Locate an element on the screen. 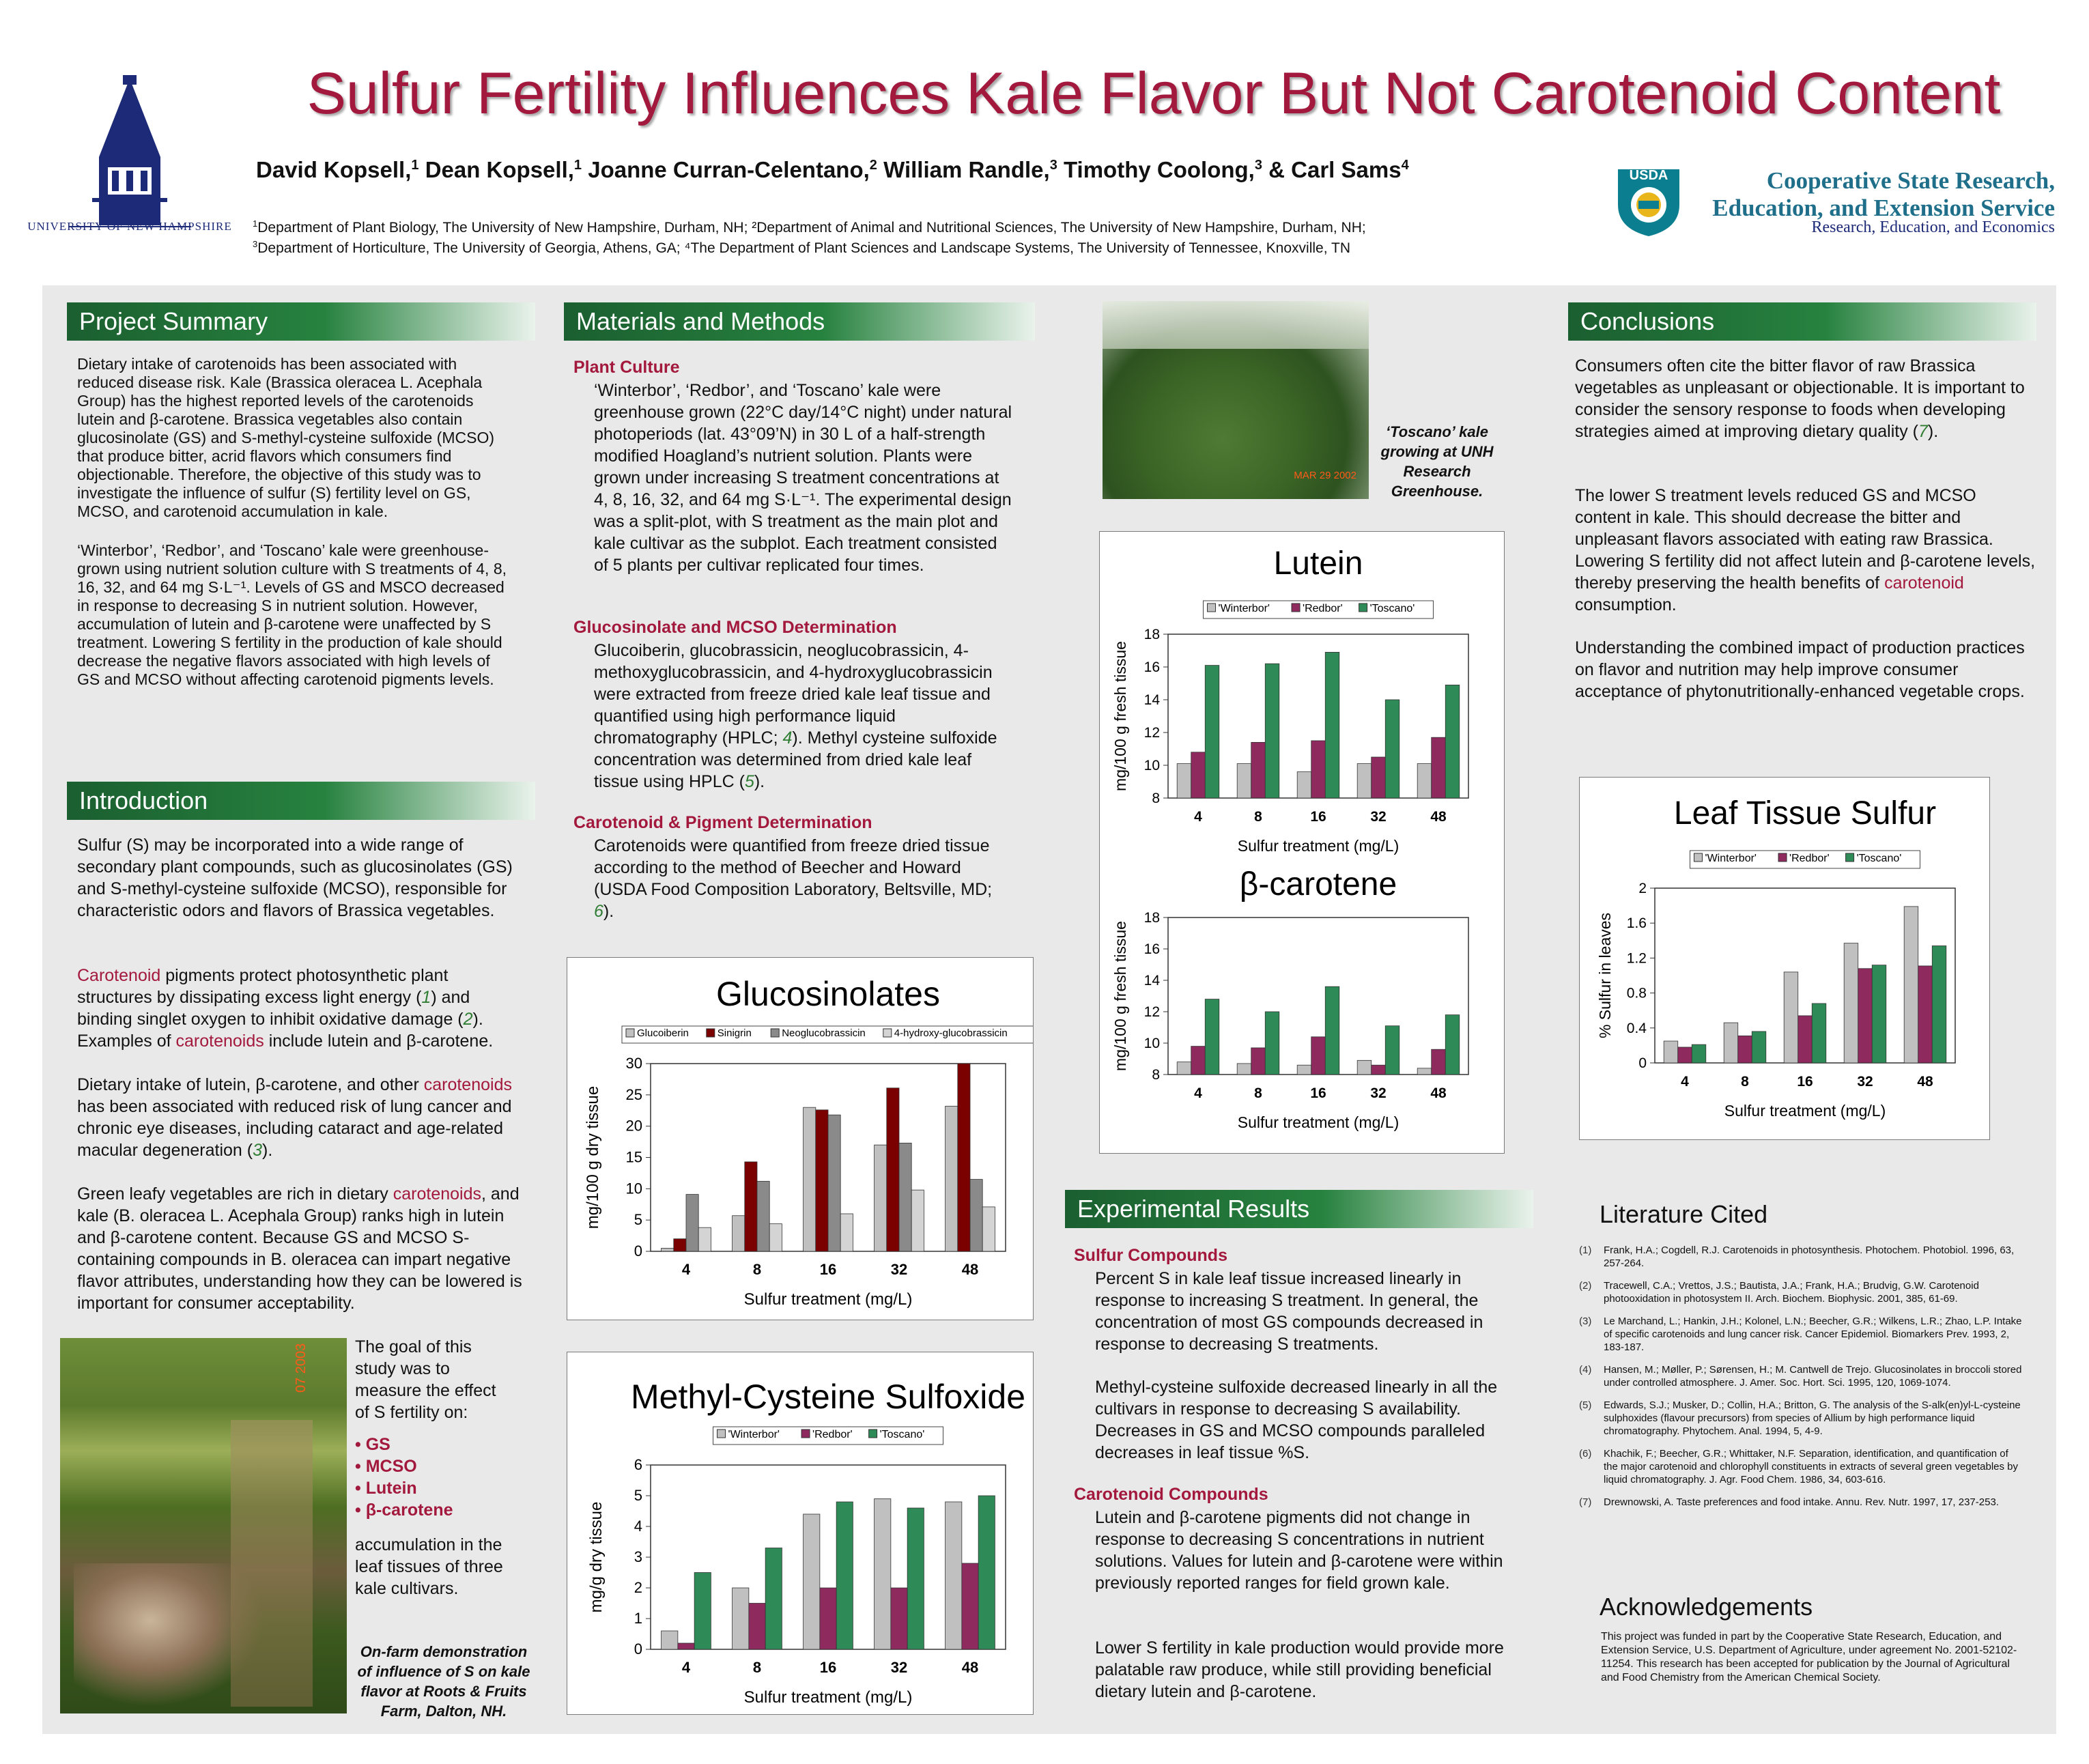 This screenshot has height=1764, width=2089. bullet-beta-carotene: • β-carotene is located at coordinates (404, 1510).